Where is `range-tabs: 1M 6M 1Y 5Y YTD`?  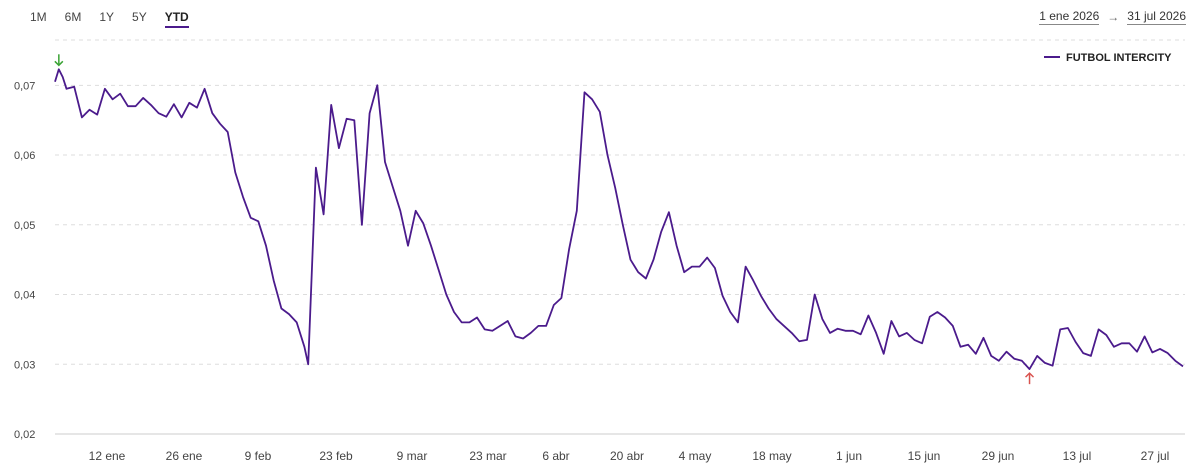 range-tabs: 1M 6M 1Y 5Y YTD is located at coordinates (118, 18).